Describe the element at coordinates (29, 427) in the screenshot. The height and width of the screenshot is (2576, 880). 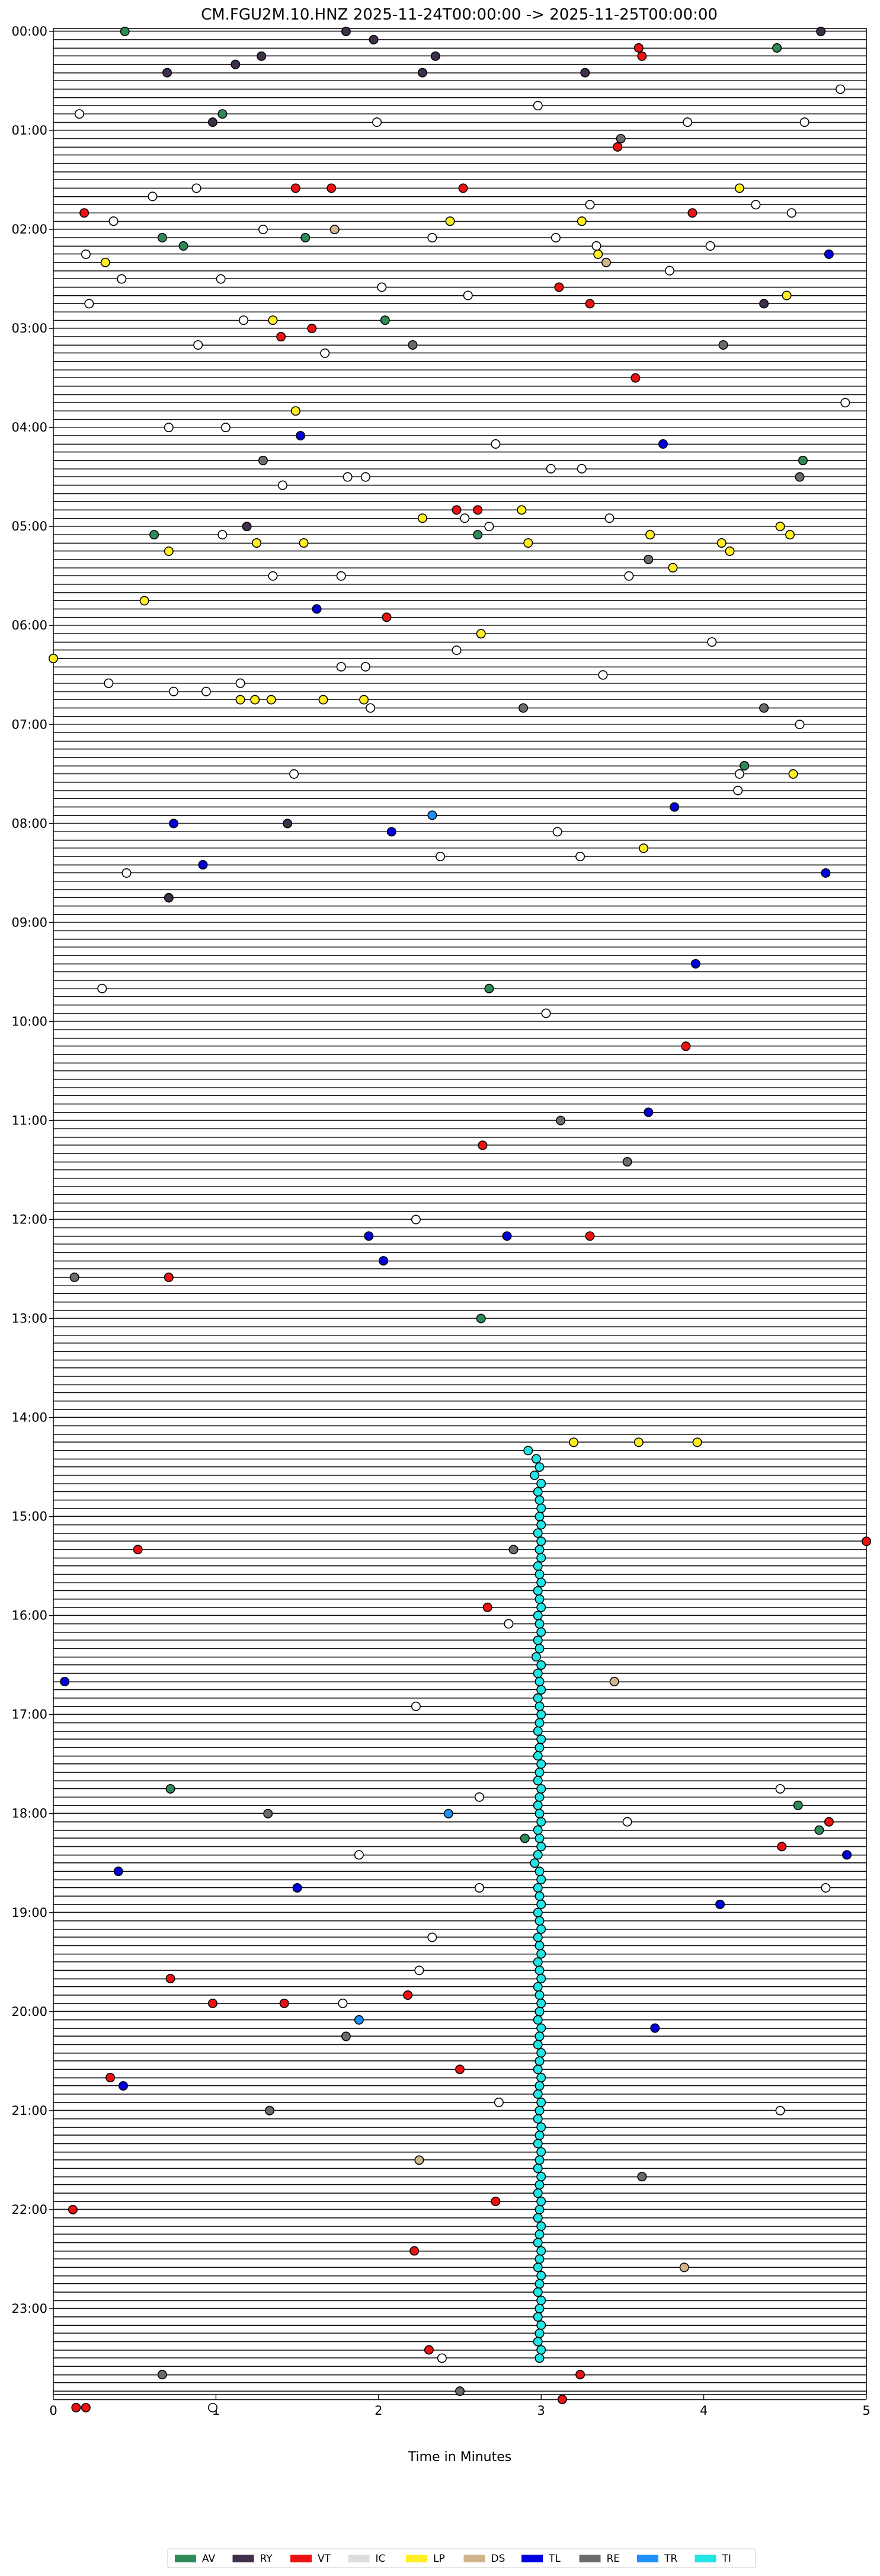
I see `y-tick-label: 04:00` at that location.